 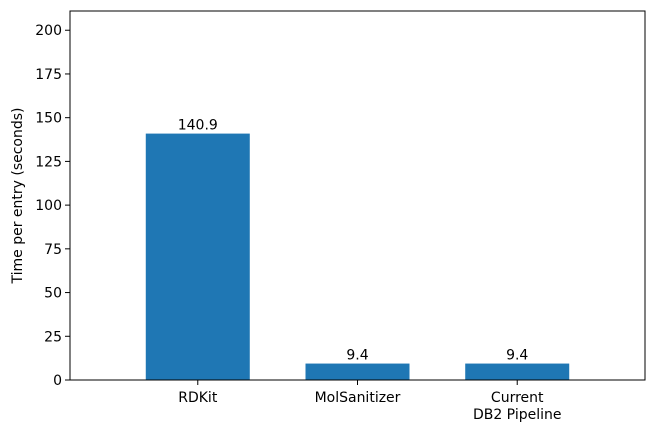 What do you see at coordinates (57, 381) in the screenshot?
I see `y-tick-label: 0` at bounding box center [57, 381].